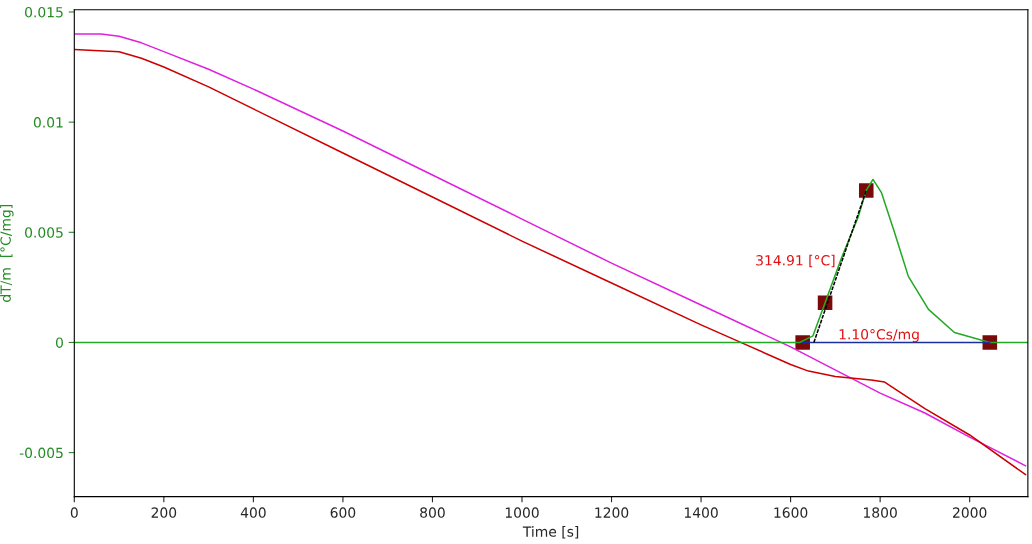 This screenshot has width=1032, height=544. I want to click on annotation: 1.10°Cs/mg, so click(879, 336).